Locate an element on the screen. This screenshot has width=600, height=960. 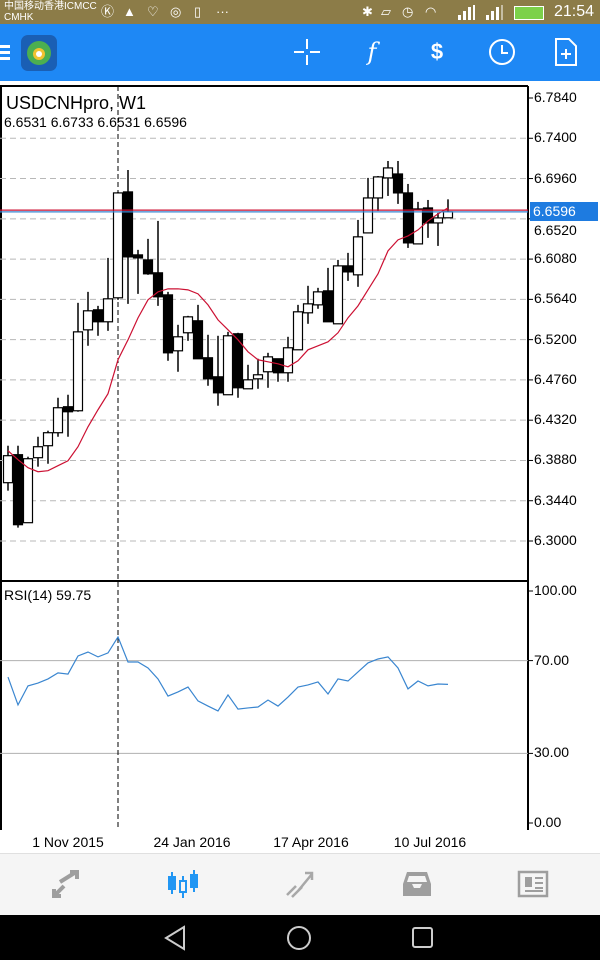
rsi-label: 70.00 is located at coordinates (552, 659).